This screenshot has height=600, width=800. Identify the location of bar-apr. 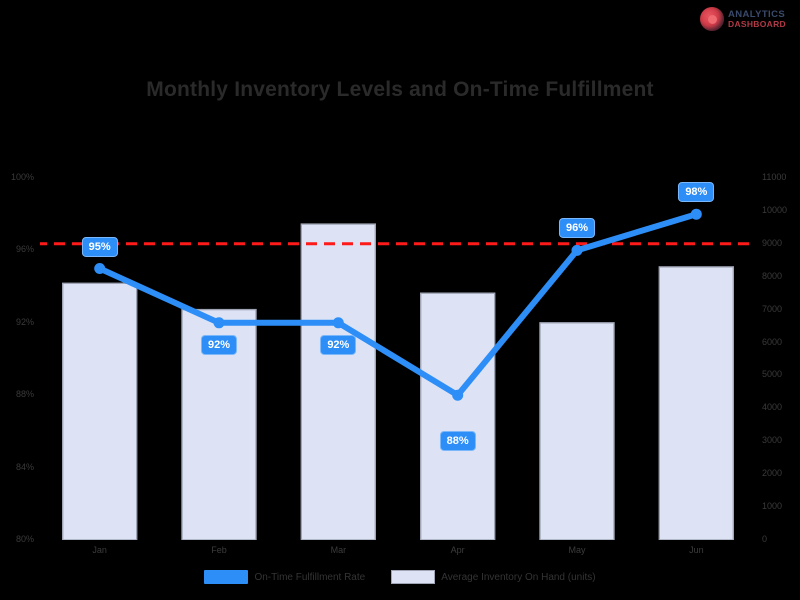
(458, 416).